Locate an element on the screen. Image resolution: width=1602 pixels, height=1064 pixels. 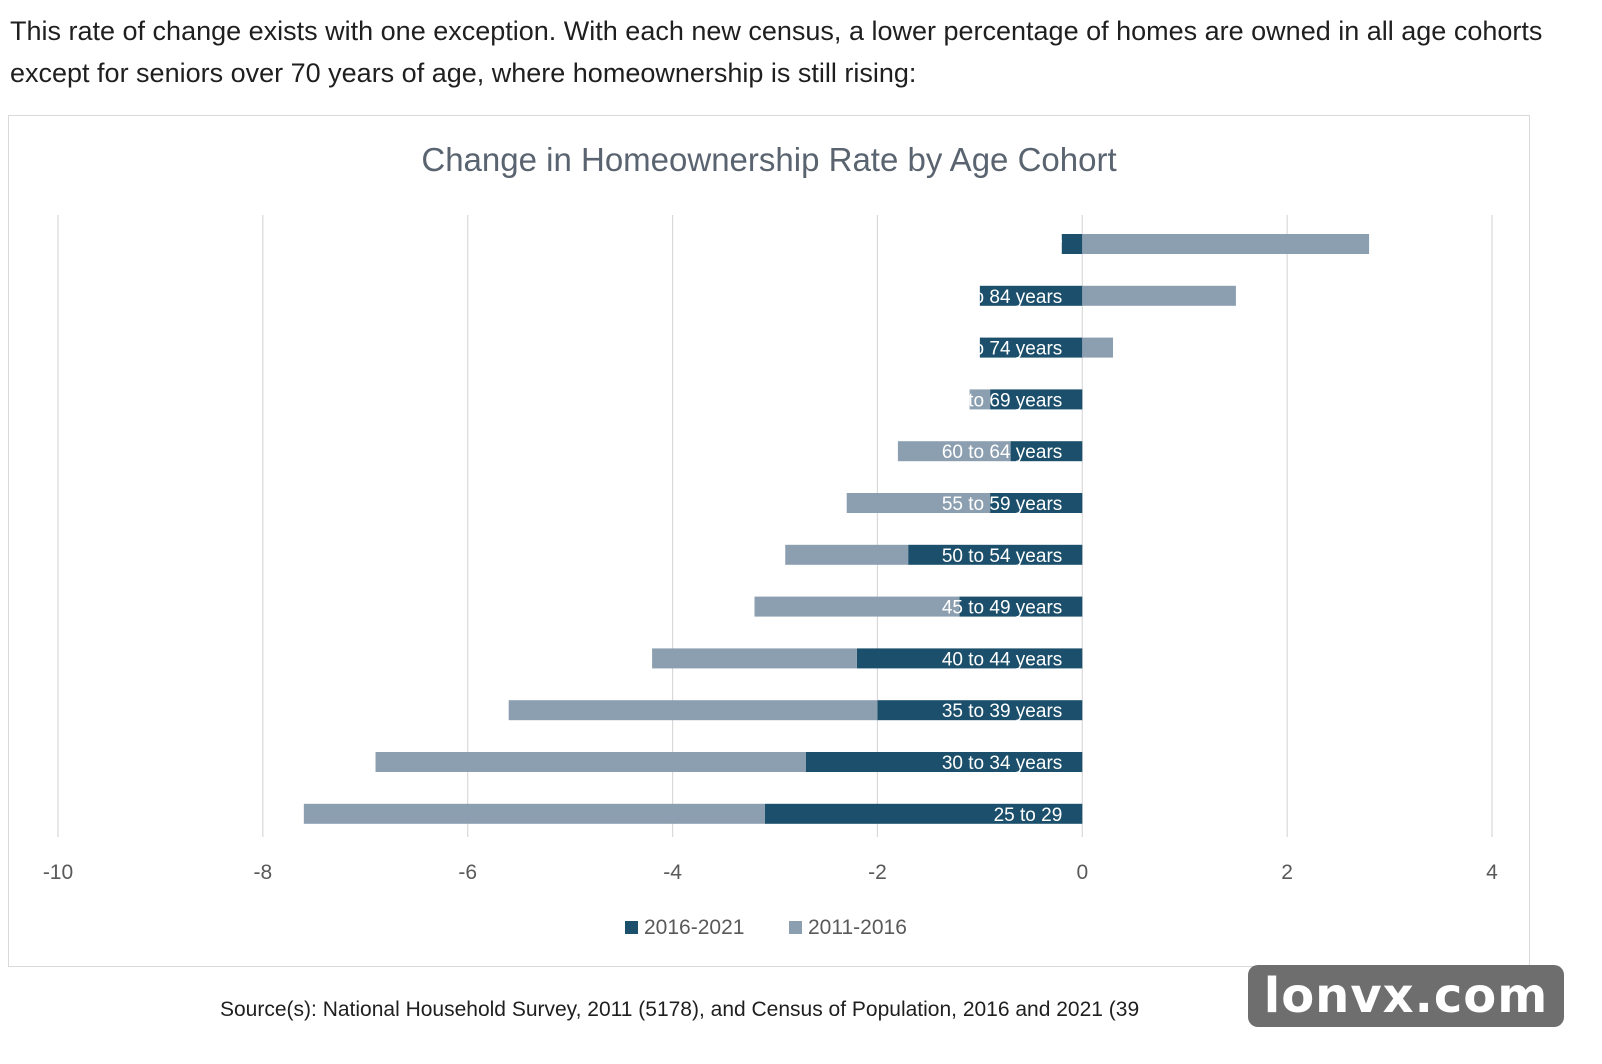
x-tick-label: 4 is located at coordinates (1492, 872).